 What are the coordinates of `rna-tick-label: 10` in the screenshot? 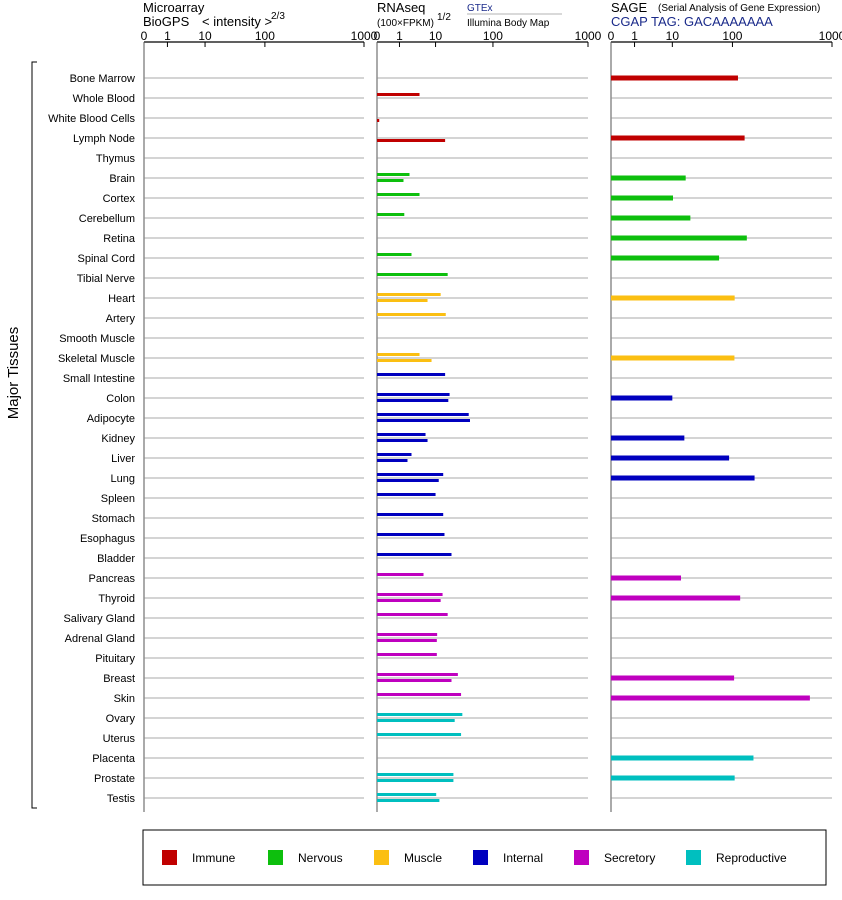 It's located at (436, 36).